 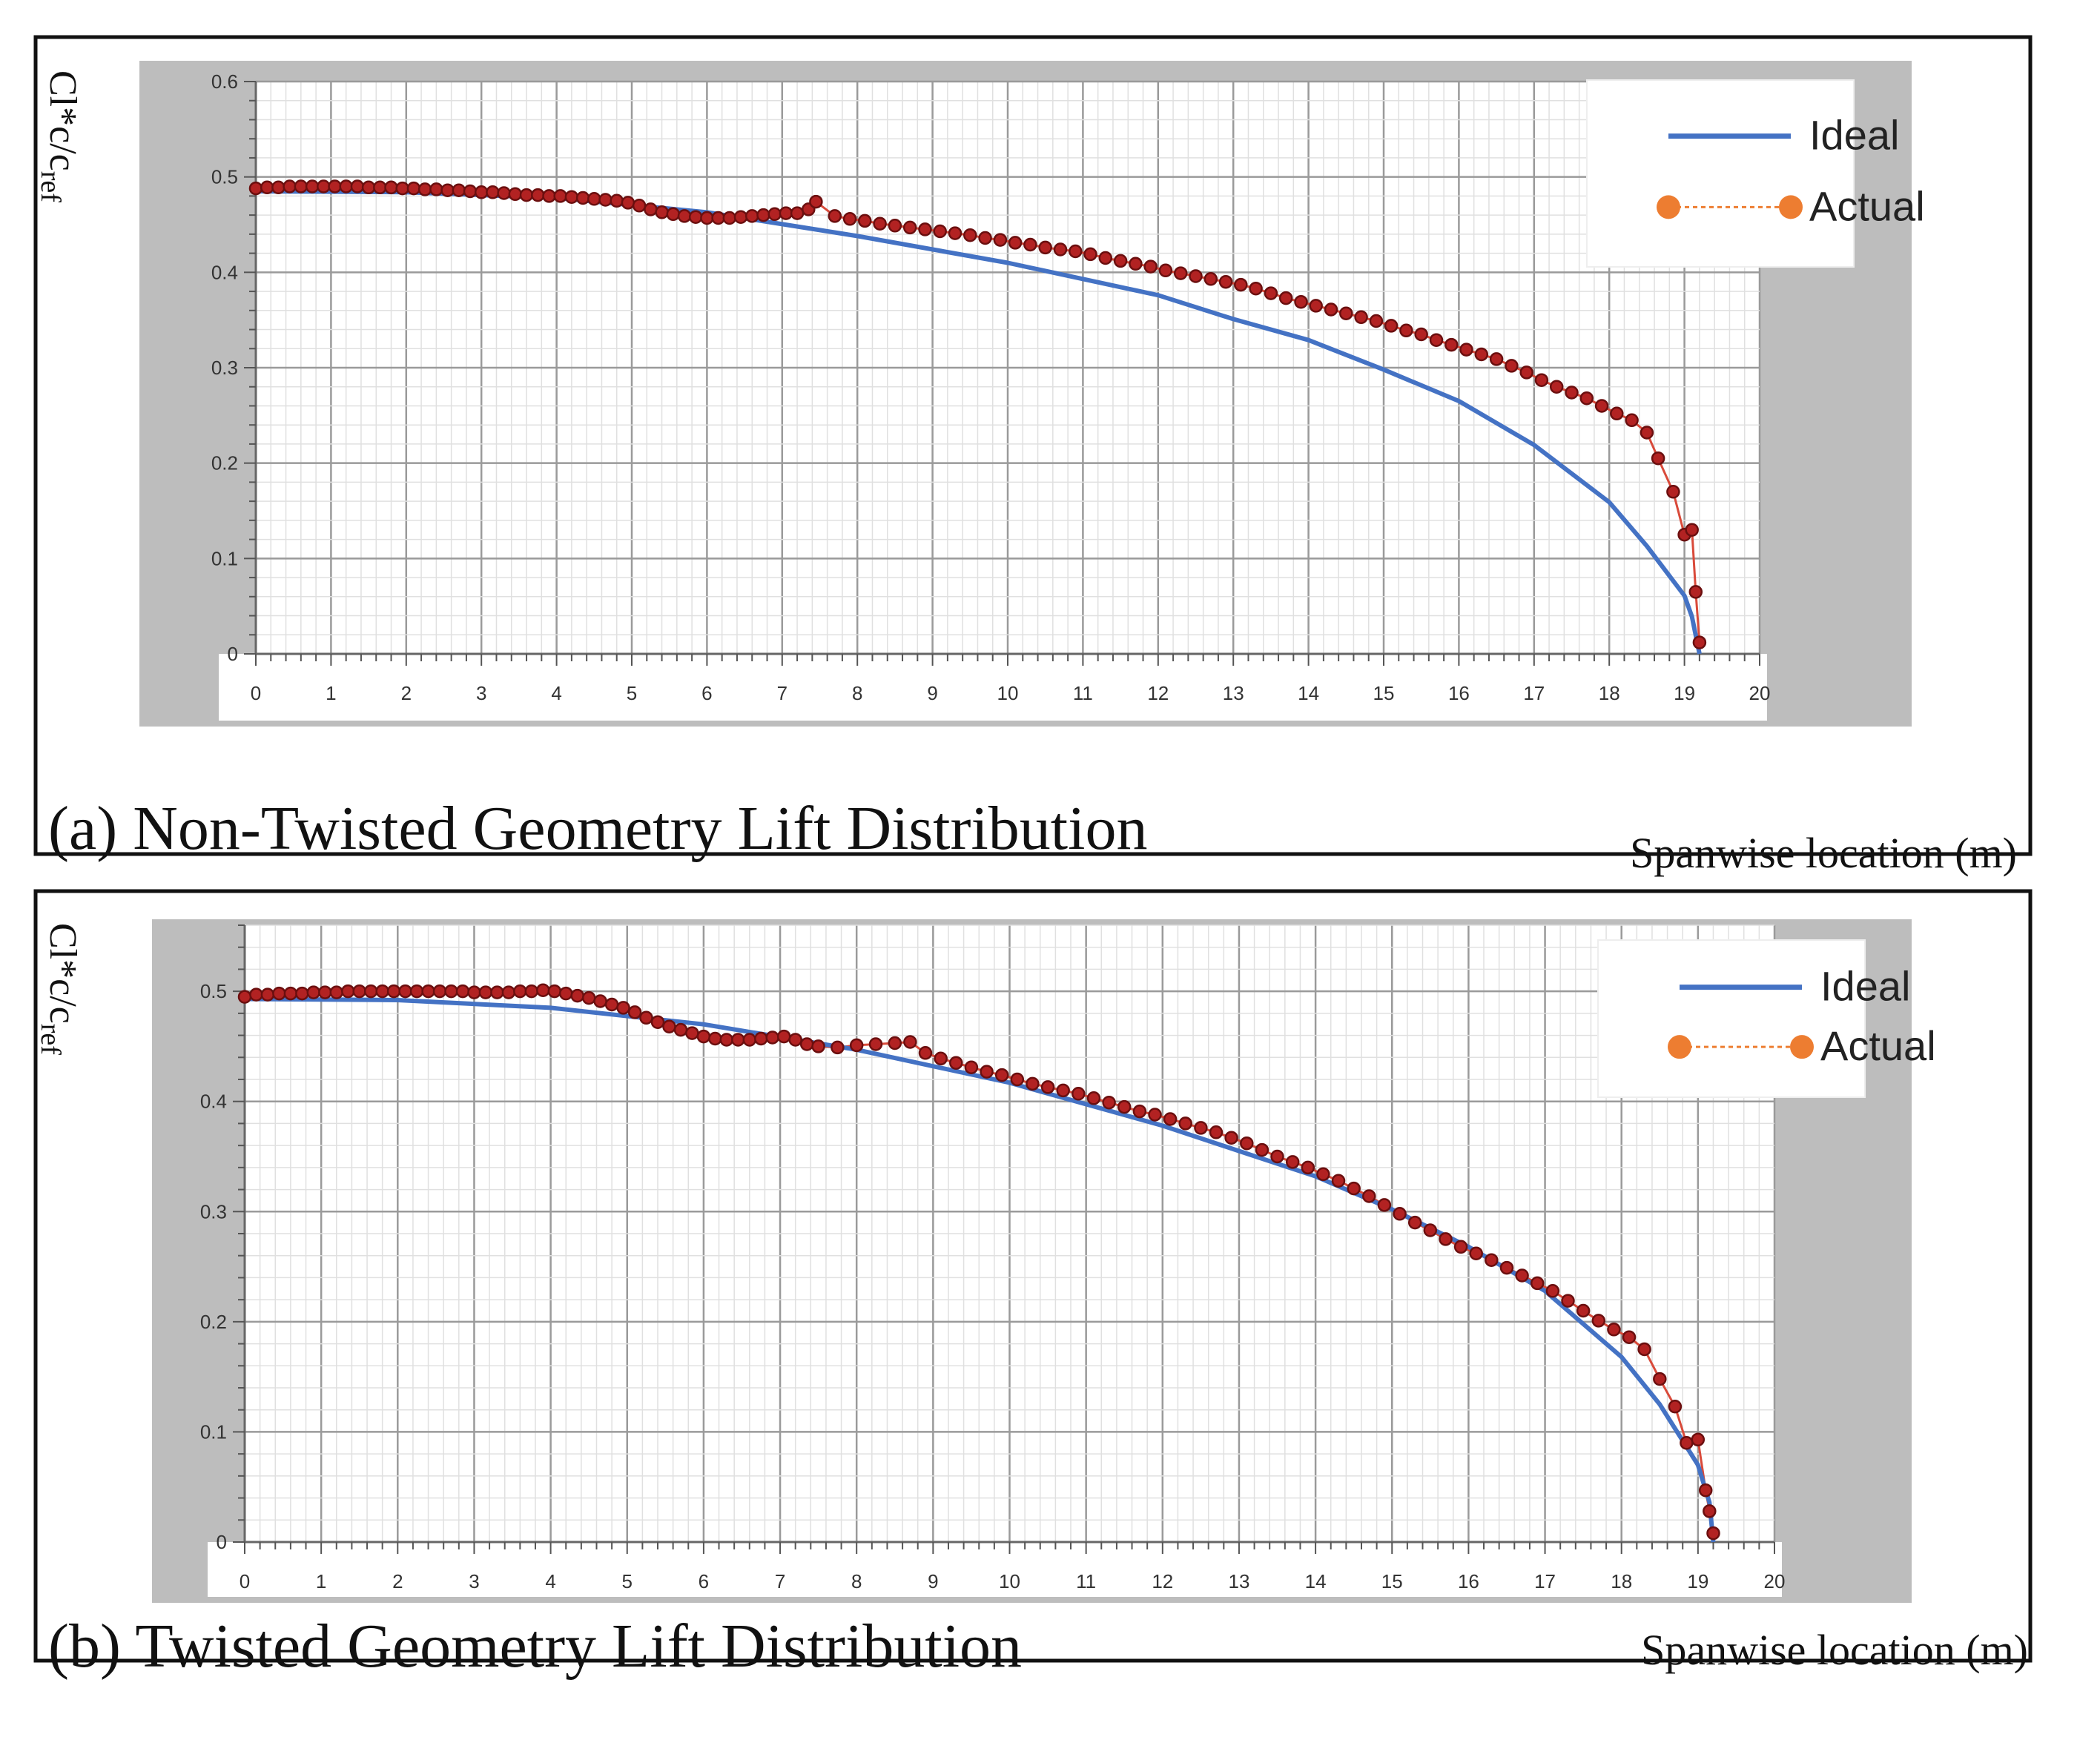 I want to click on x-tick-label: 8, so click(x=857, y=693).